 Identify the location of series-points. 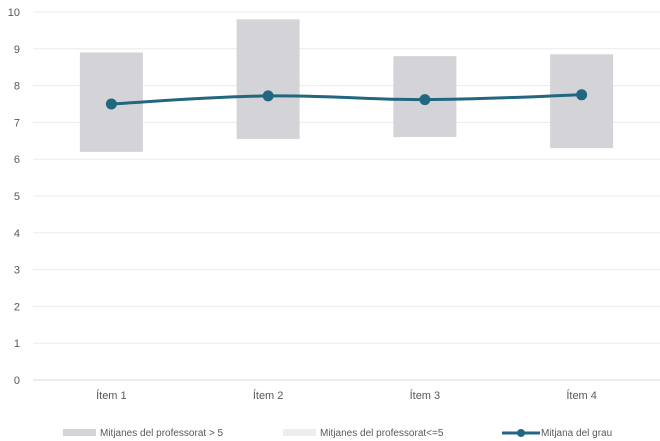
(346, 99).